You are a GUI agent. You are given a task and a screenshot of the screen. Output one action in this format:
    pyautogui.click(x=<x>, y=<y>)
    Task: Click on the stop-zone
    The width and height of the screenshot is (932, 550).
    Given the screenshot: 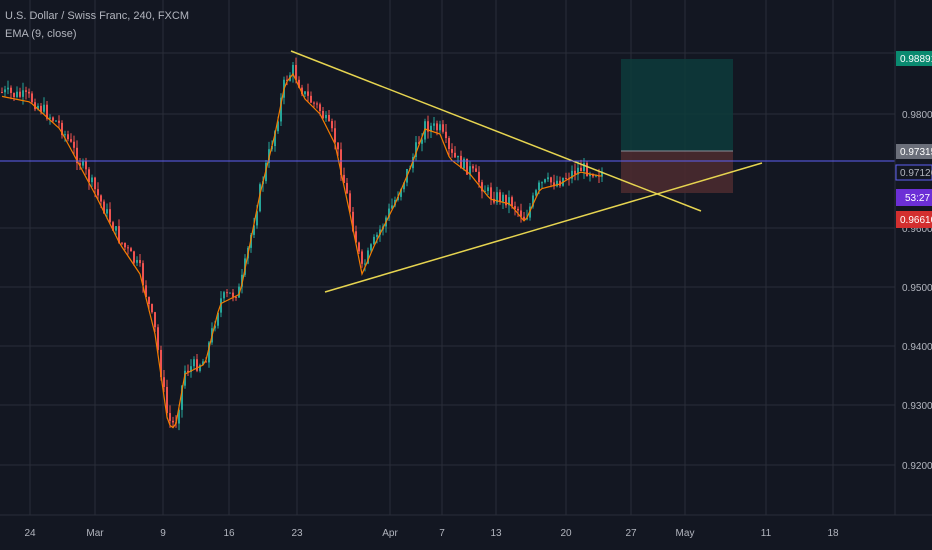 What is the action you would take?
    pyautogui.click(x=677, y=172)
    